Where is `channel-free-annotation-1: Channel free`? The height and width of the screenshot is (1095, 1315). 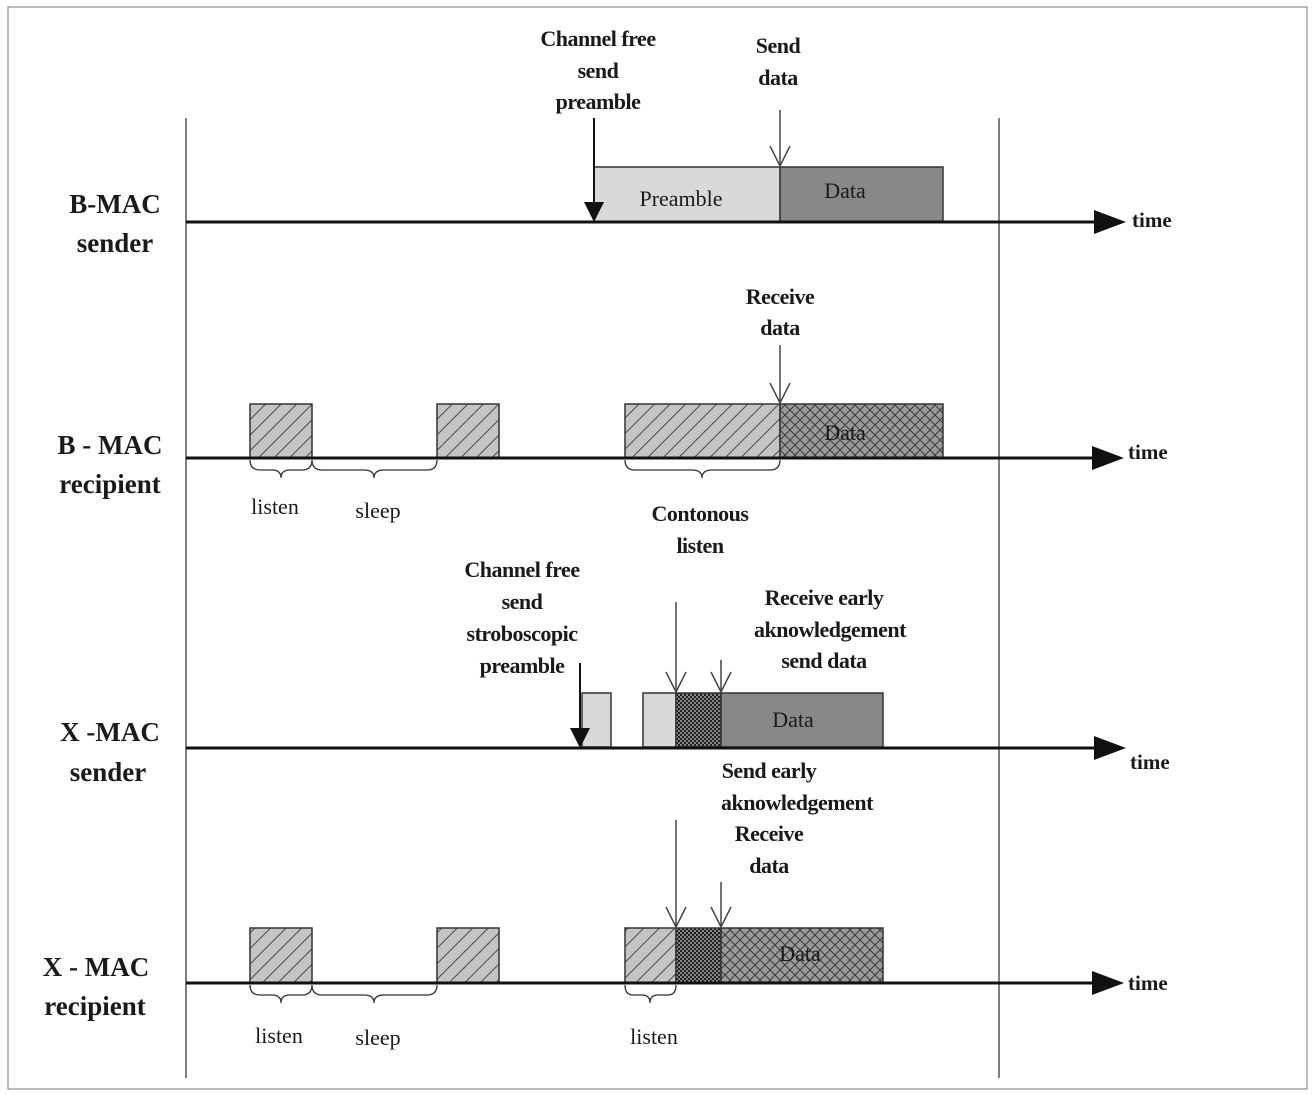 channel-free-annotation-1: Channel free is located at coordinates (598, 38).